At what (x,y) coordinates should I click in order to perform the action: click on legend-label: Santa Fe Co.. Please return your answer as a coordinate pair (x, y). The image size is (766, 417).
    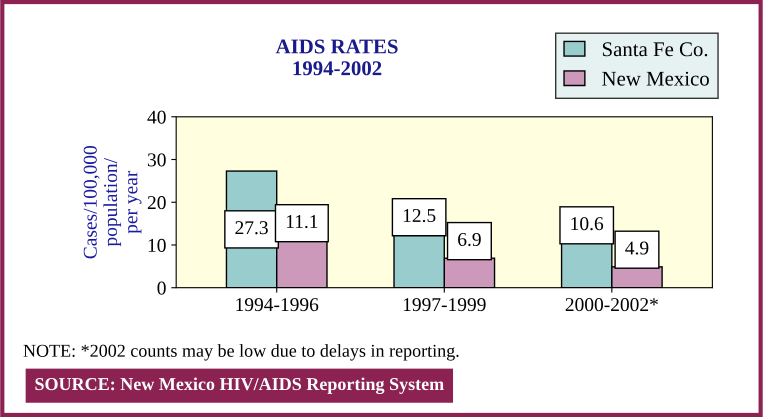
    Looking at the image, I should click on (655, 49).